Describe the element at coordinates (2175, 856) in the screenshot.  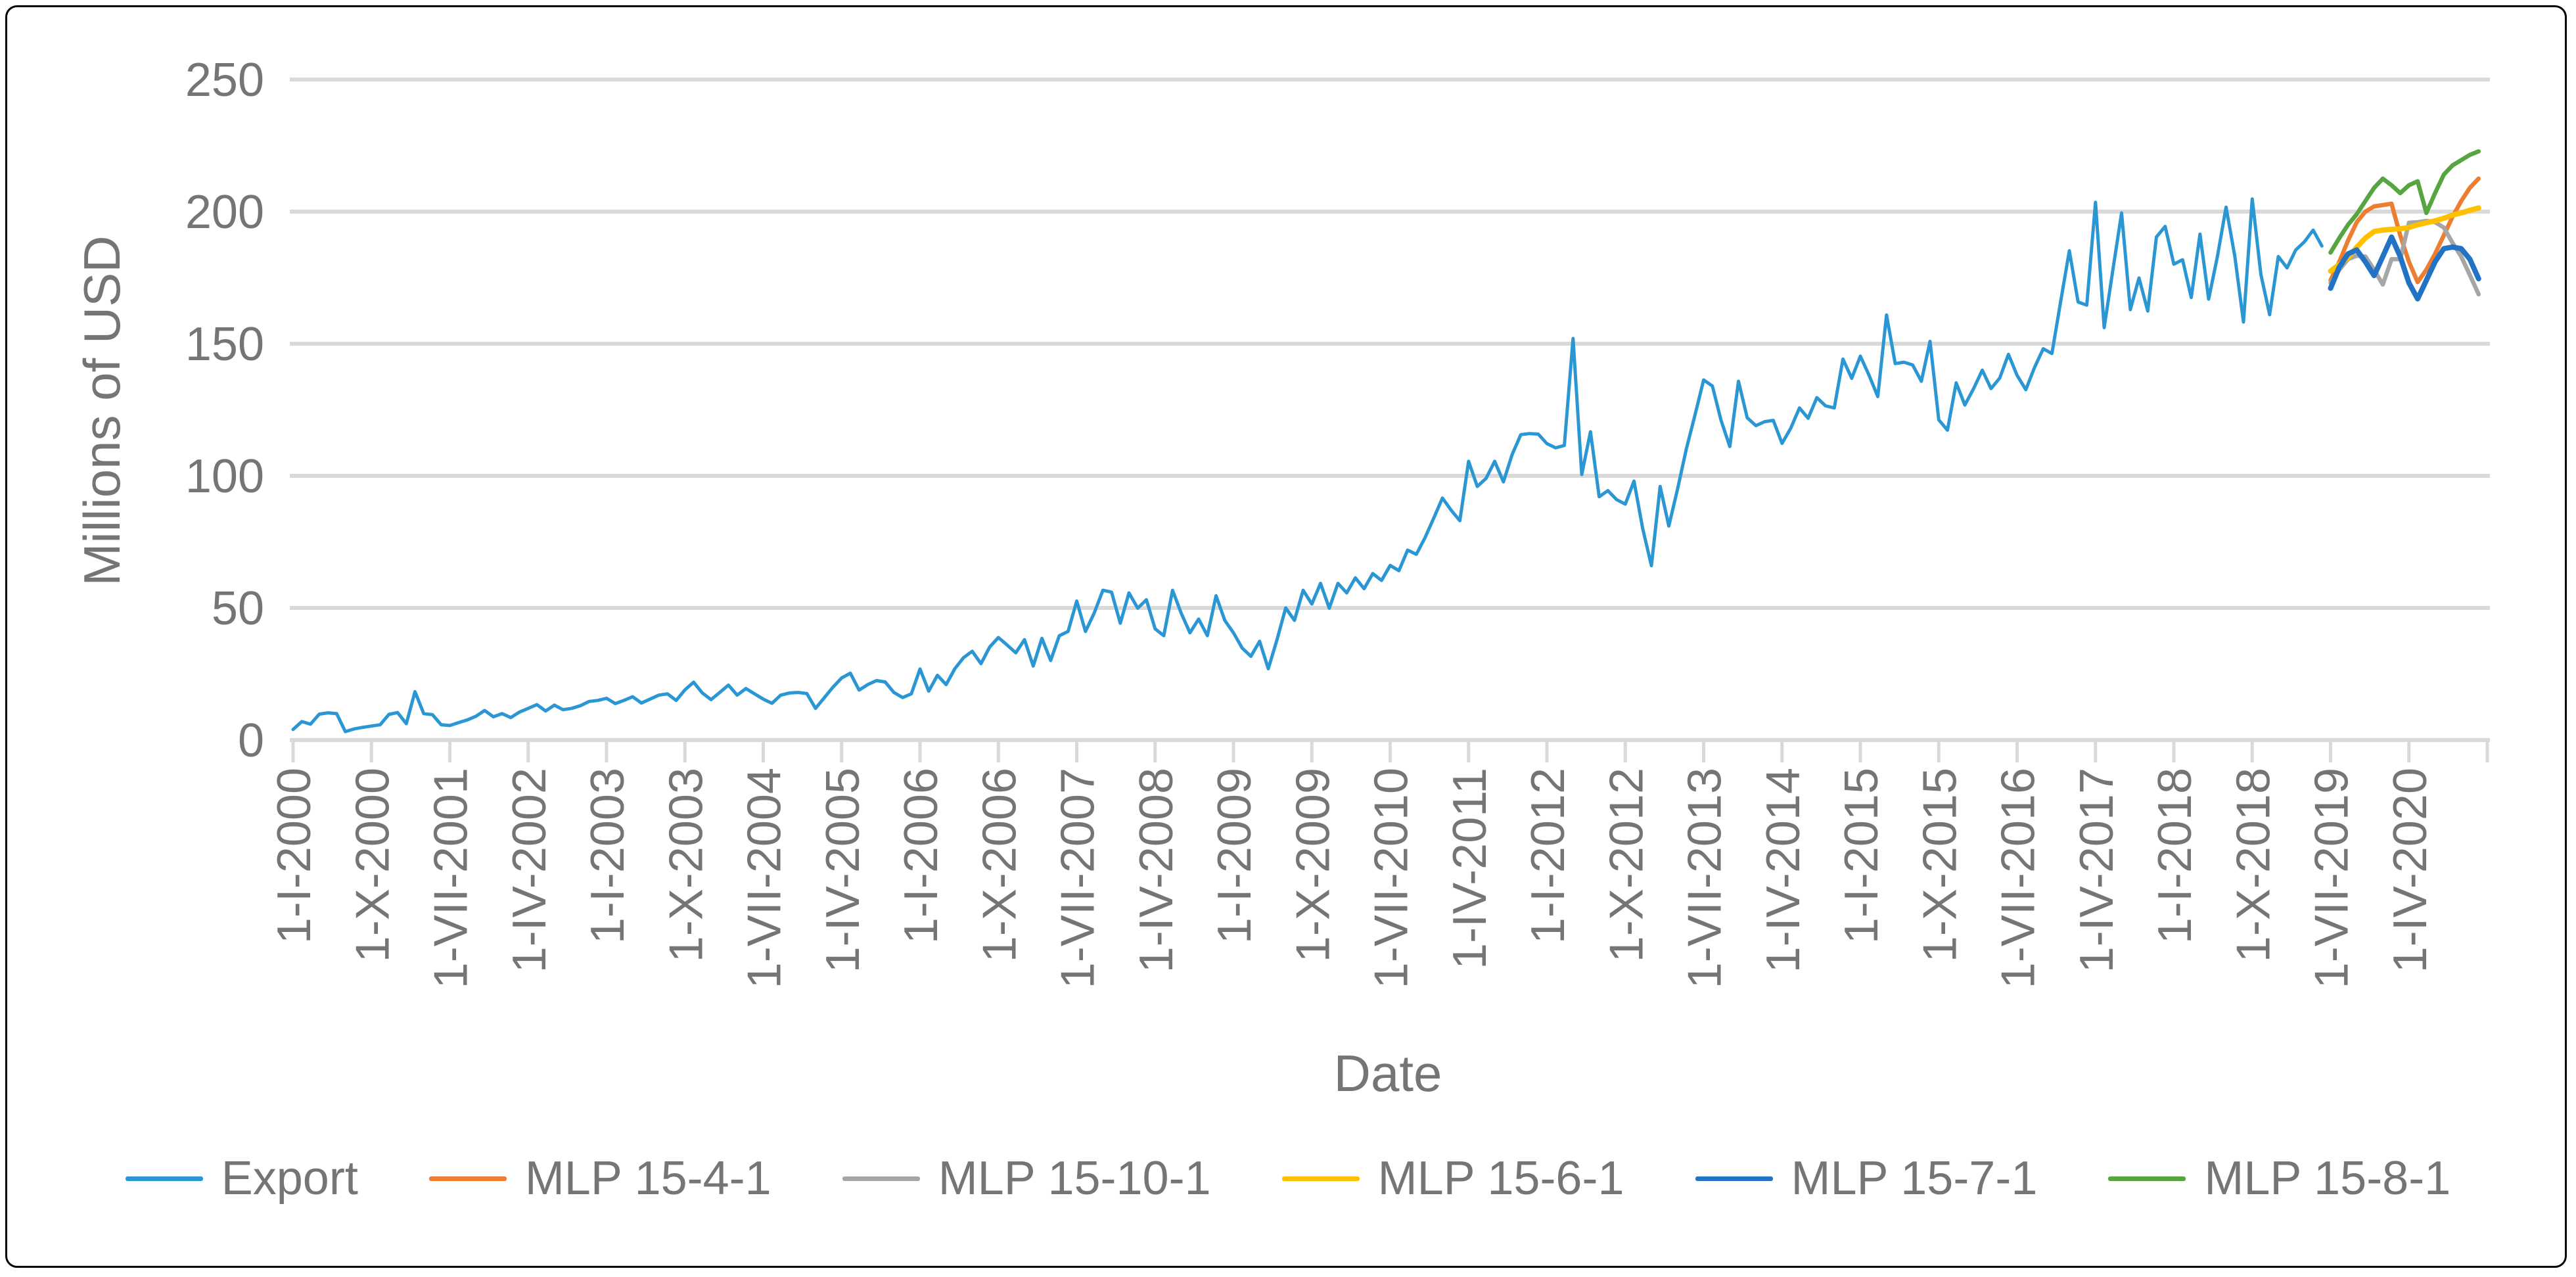
I see `x-tick-label: 1-I-2018` at that location.